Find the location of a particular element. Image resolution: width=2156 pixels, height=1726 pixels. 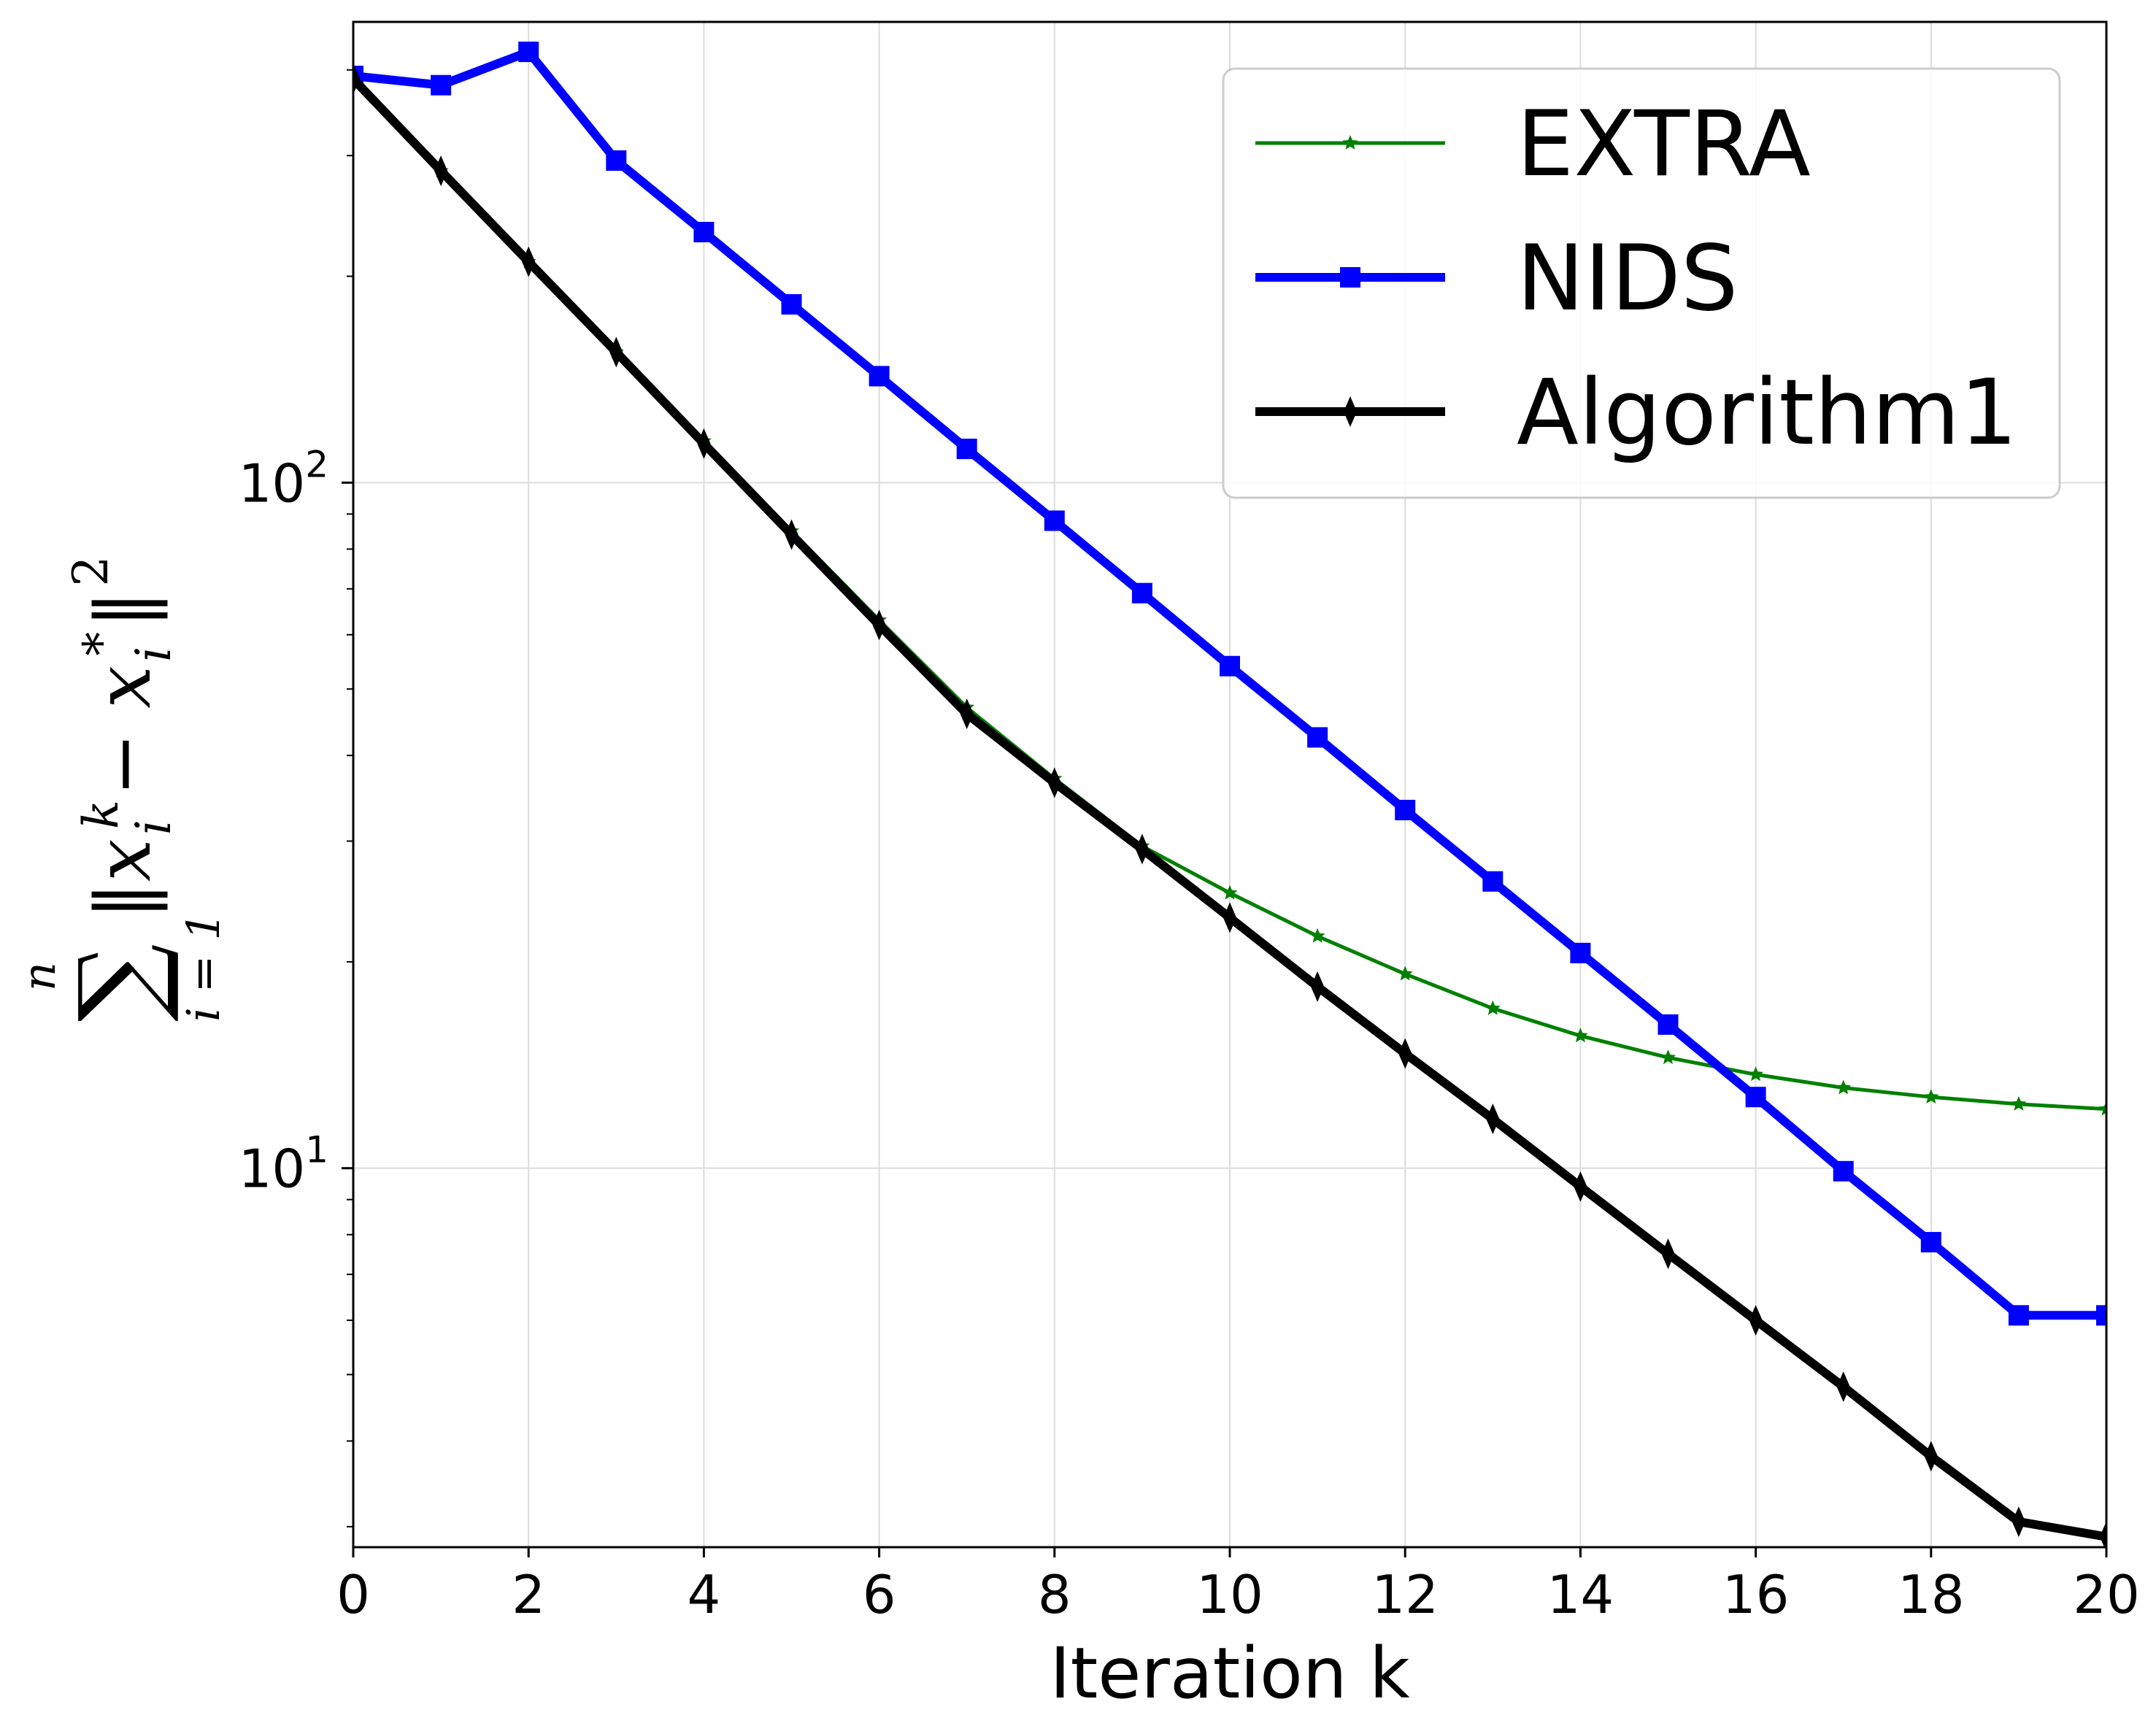

legend-label-nids: NIDS is located at coordinates (1628, 278).